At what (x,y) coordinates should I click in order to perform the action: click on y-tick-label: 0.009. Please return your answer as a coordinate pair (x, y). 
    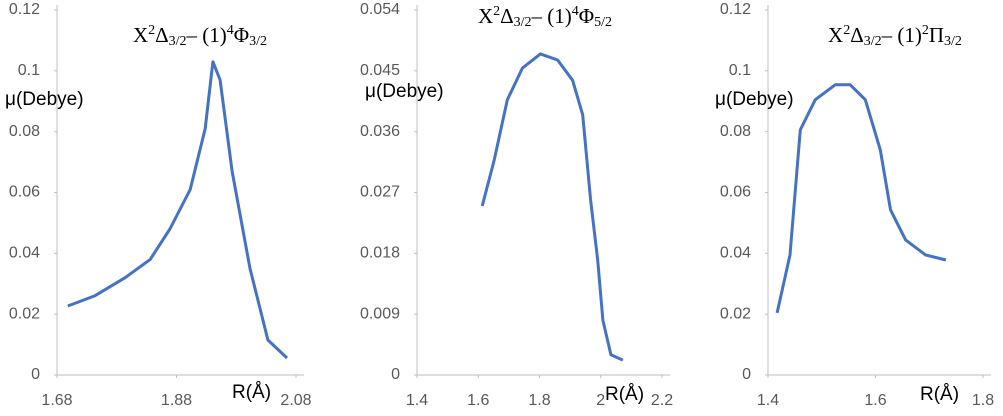
    Looking at the image, I should click on (380, 313).